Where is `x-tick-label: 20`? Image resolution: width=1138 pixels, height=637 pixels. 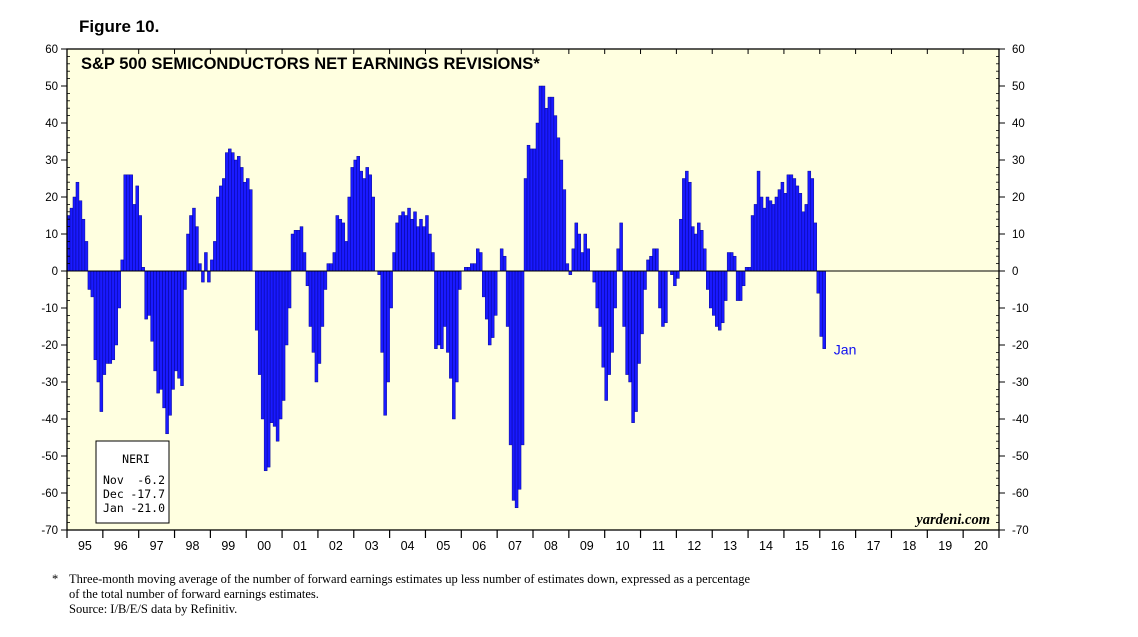
x-tick-label: 20 is located at coordinates (981, 546).